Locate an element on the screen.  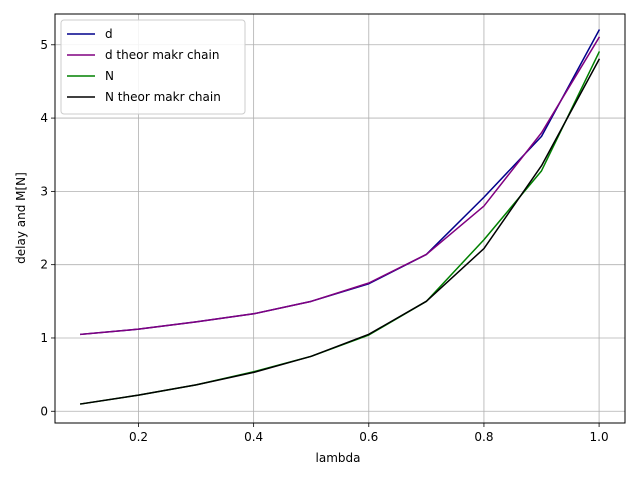
y-tick-label: 5 is located at coordinates (44, 45).